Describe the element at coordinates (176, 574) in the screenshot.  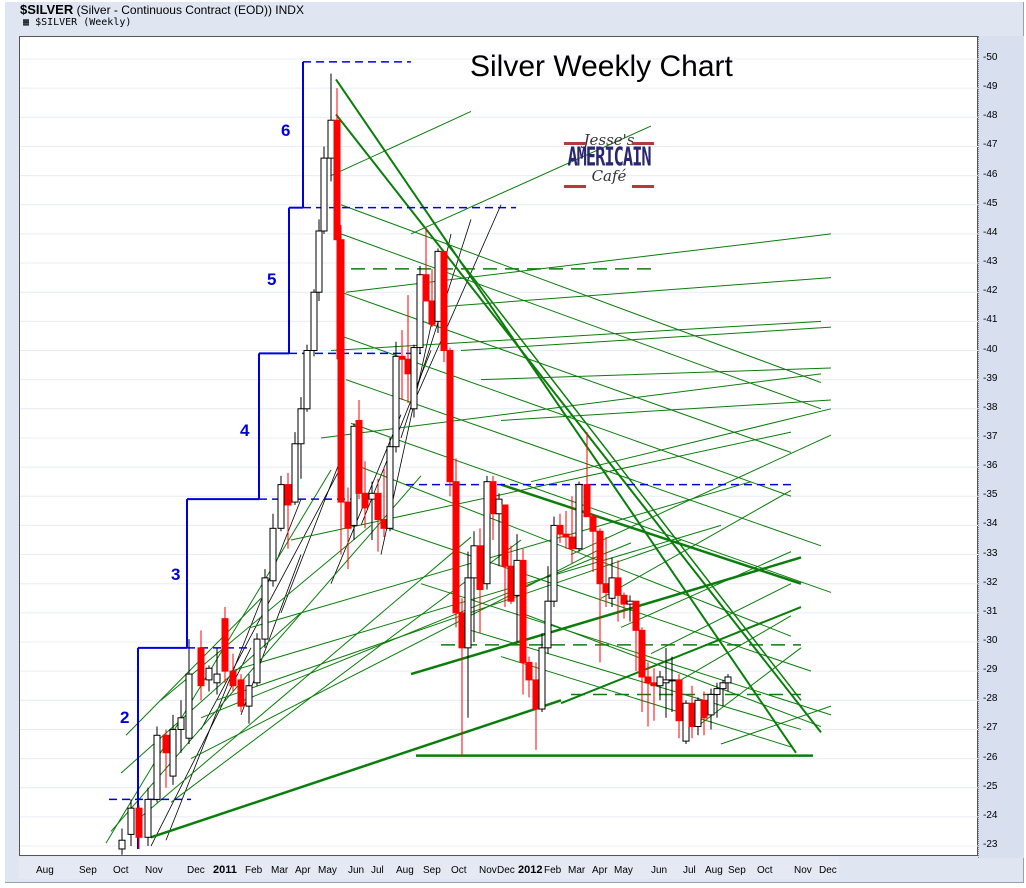
I see `wave-label-3: 3` at that location.